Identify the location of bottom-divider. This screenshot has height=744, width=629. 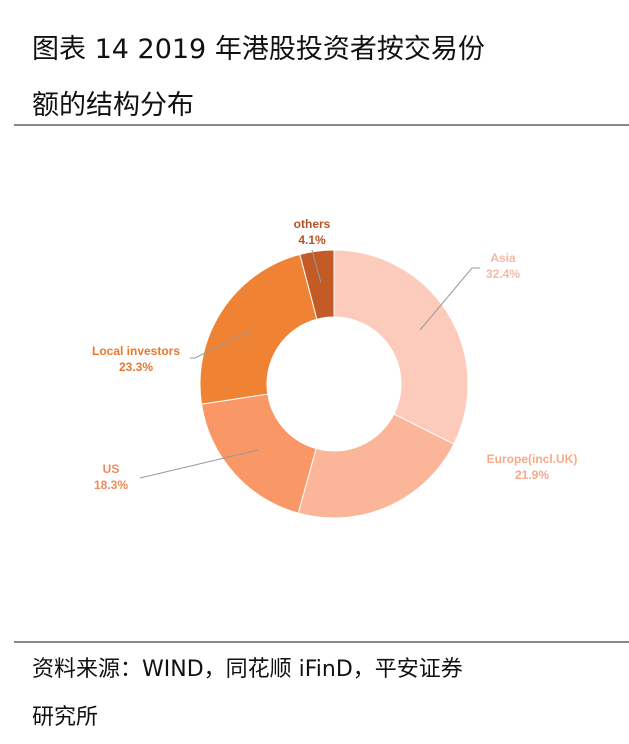
(321, 642).